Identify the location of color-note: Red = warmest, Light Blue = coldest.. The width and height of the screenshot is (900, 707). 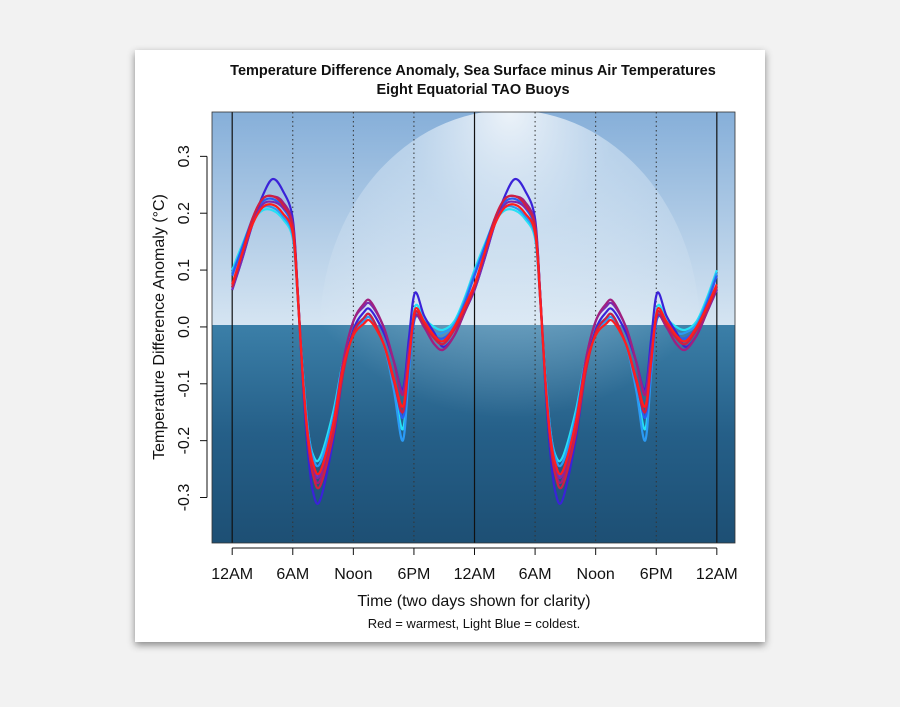
(474, 623).